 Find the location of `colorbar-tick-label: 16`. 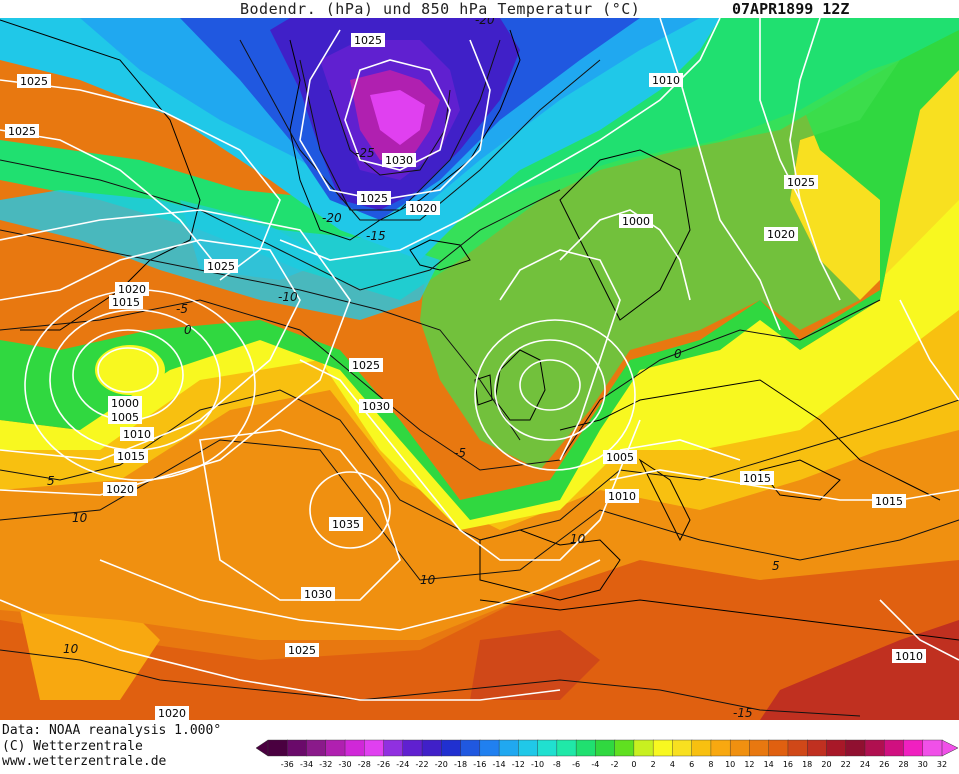

colorbar-tick-label: 16 is located at coordinates (788, 764).